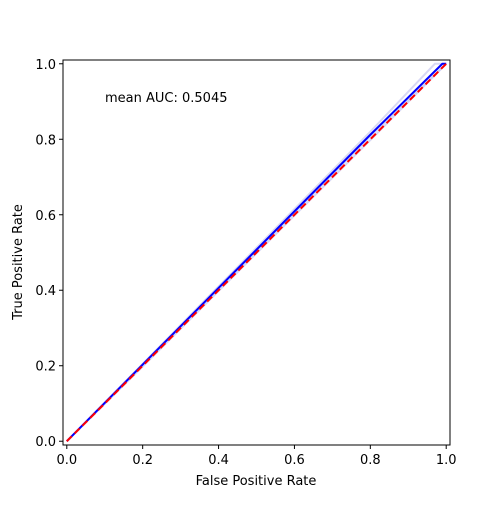 This screenshot has width=500, height=505. I want to click on y-tick-label: 0.4, so click(45, 291).